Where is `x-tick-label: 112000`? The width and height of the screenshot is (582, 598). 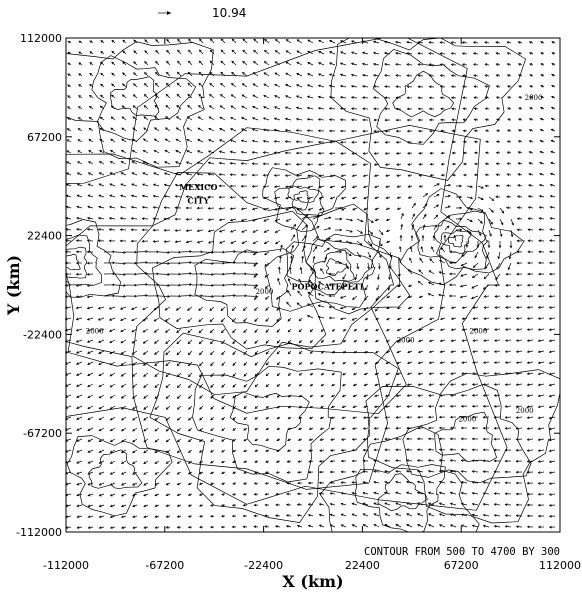 x-tick-label: 112000 is located at coordinates (560, 565).